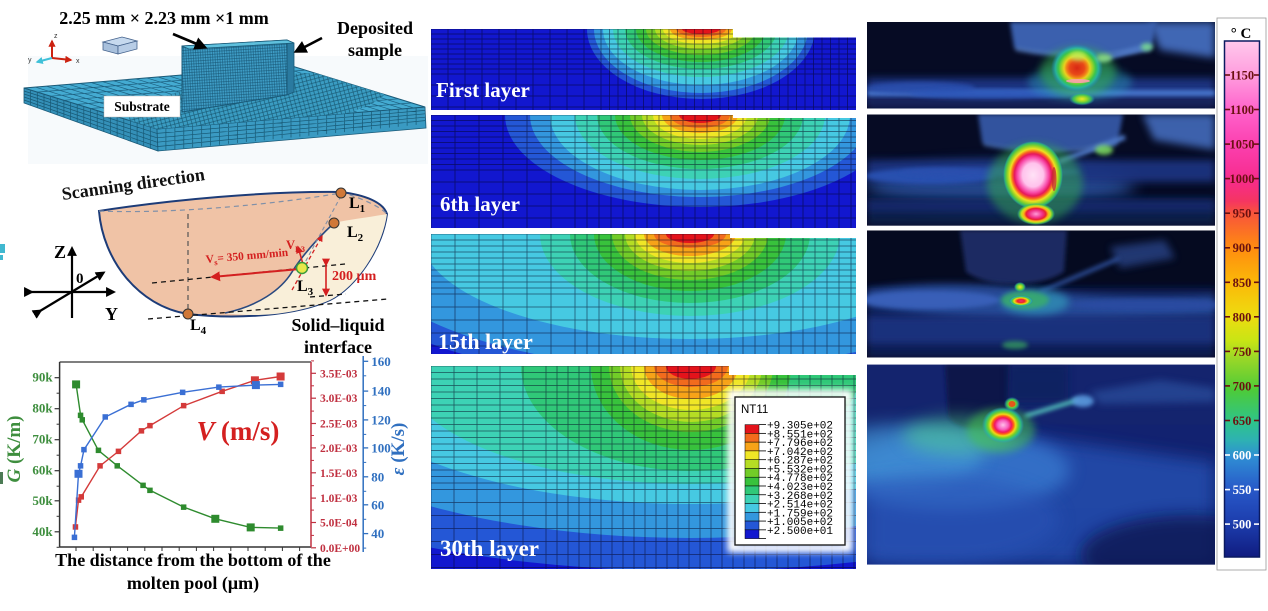 This screenshot has height=611, width=1268. I want to click on svg-text: 15th layer, so click(485, 341).